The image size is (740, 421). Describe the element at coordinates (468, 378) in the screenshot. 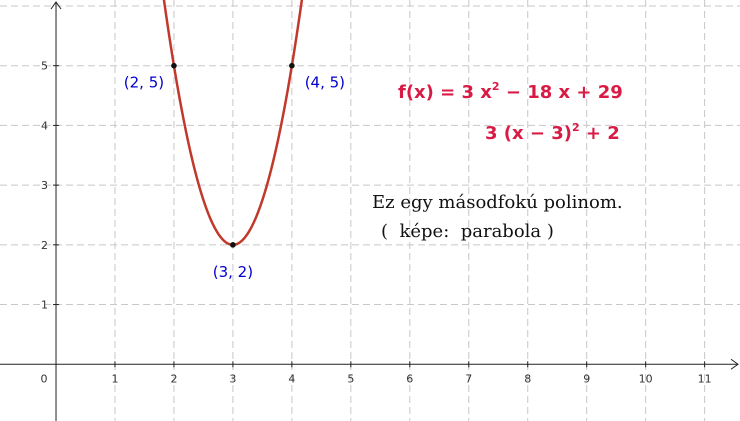

I see `x-tick-label: 7` at that location.